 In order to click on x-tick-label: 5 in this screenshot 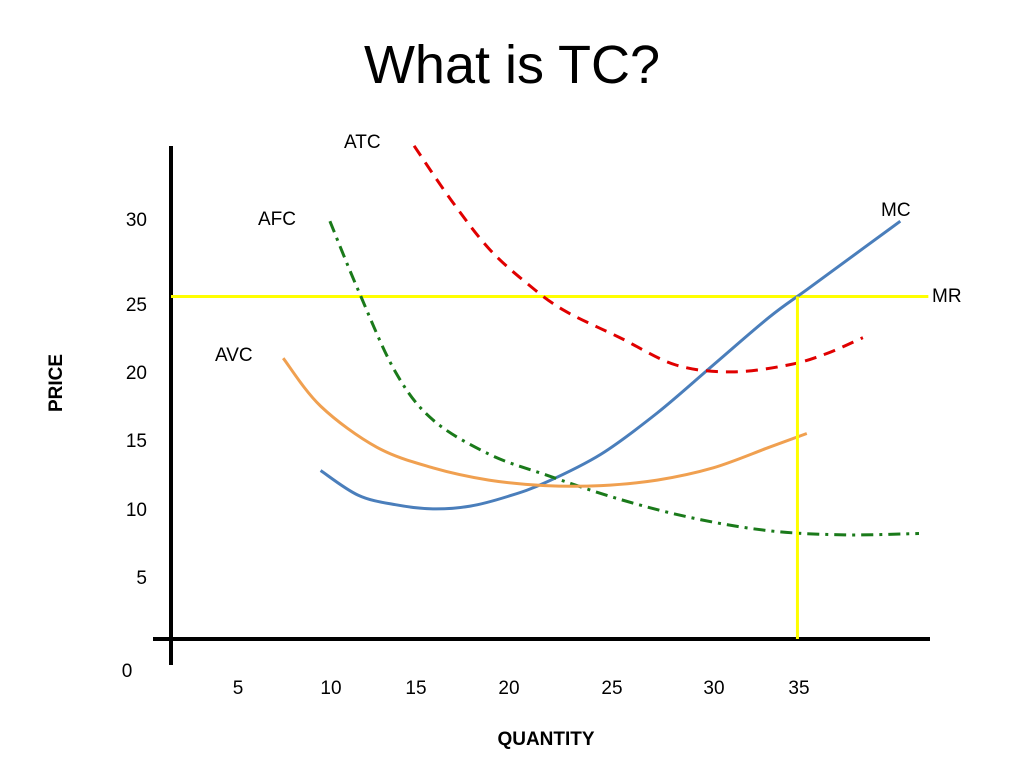, I will do `click(238, 688)`.